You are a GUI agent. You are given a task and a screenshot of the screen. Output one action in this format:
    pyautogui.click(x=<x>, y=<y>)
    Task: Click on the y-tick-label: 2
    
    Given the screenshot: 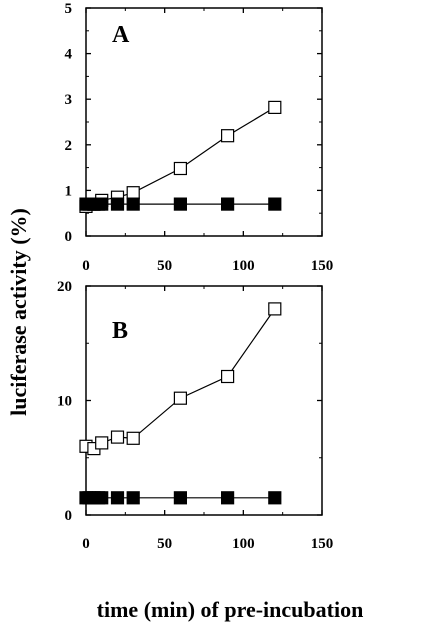 What is the action you would take?
    pyautogui.click(x=69, y=146)
    